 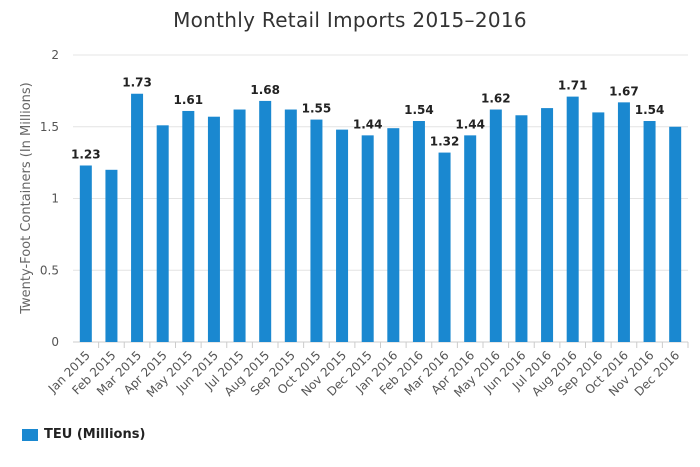 I want to click on y-axis-title: Twenty-Foot Containers (In Millions), so click(x=26, y=198).